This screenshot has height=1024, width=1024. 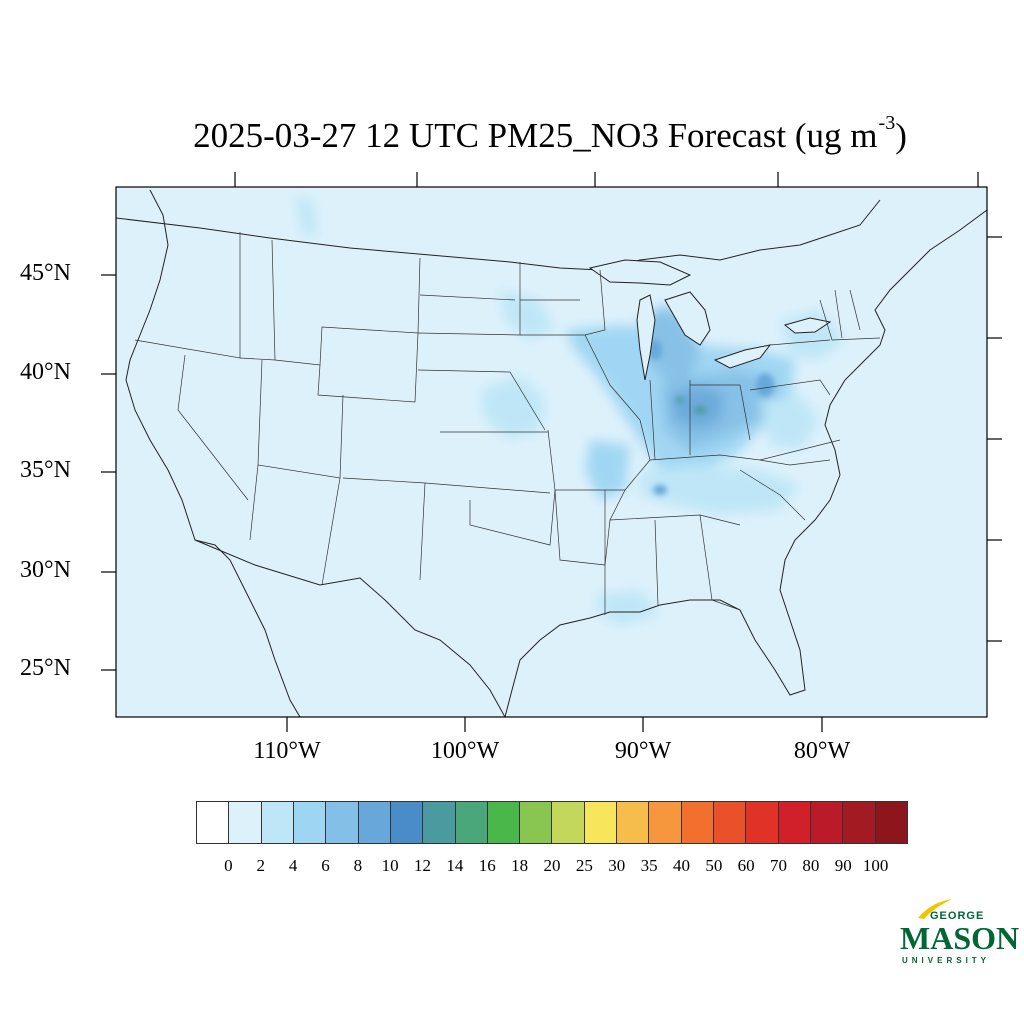 What do you see at coordinates (260, 865) in the screenshot?
I see `colorbar-label: 2` at bounding box center [260, 865].